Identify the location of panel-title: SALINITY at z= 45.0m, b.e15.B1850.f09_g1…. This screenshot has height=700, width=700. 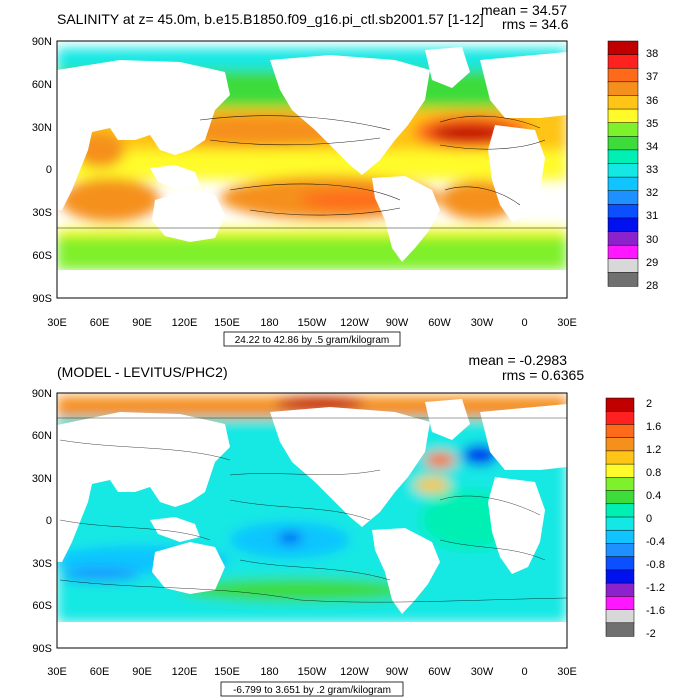
(270, 19).